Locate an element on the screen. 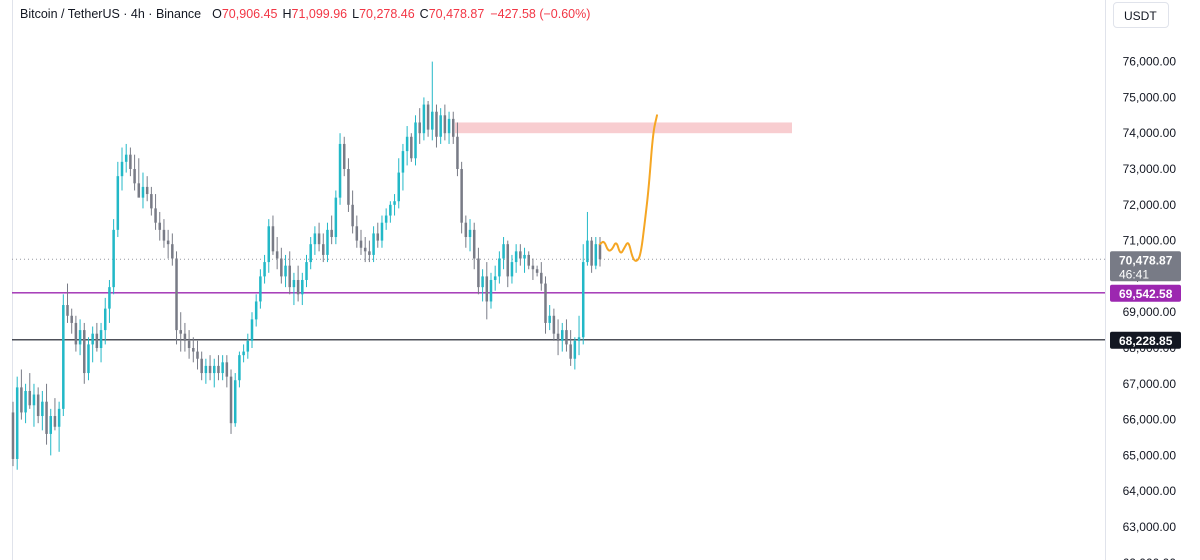 The height and width of the screenshot is (560, 1200). low-value: 70,278.46 is located at coordinates (387, 14).